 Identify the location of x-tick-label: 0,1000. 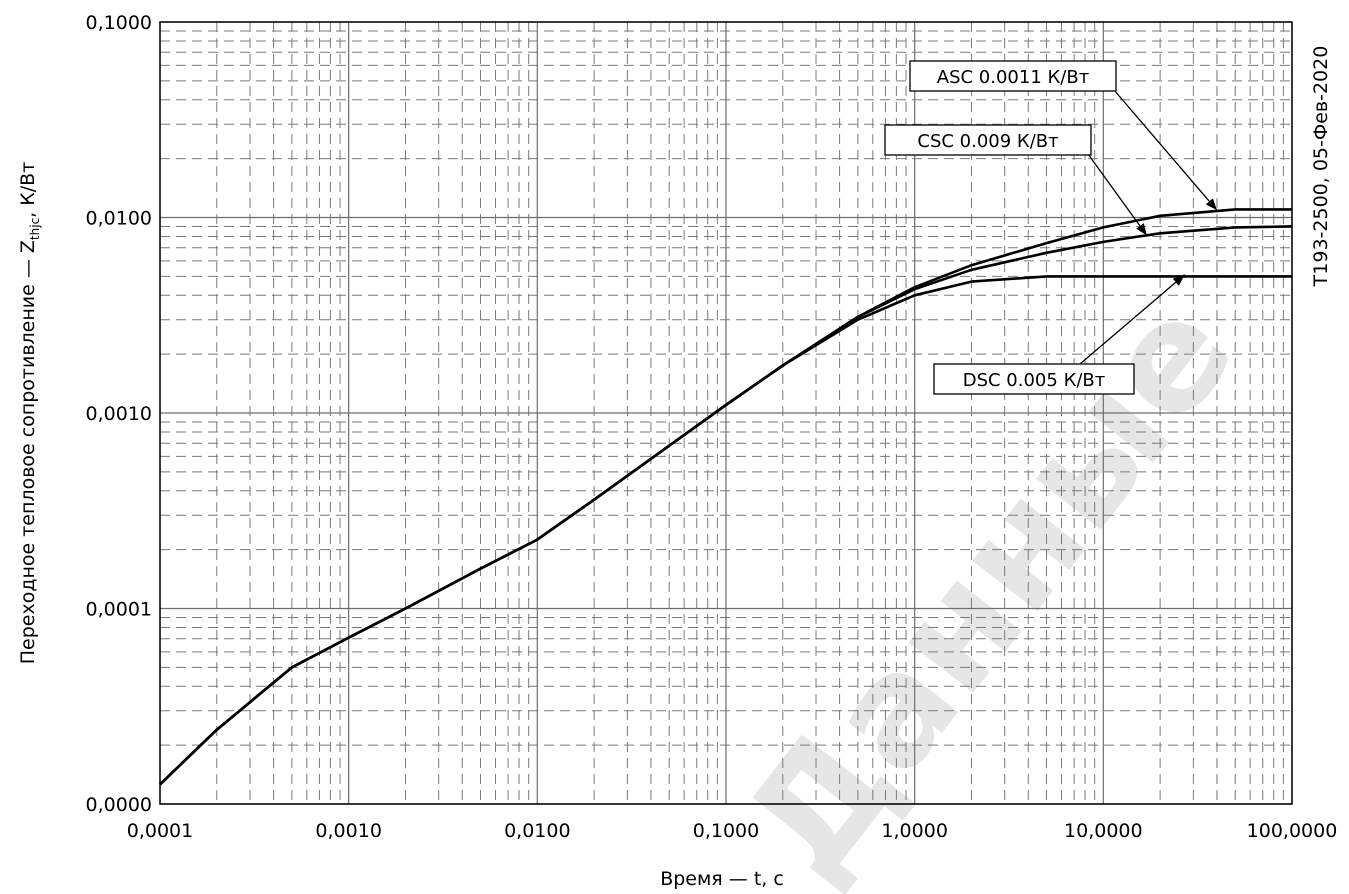
(726, 831).